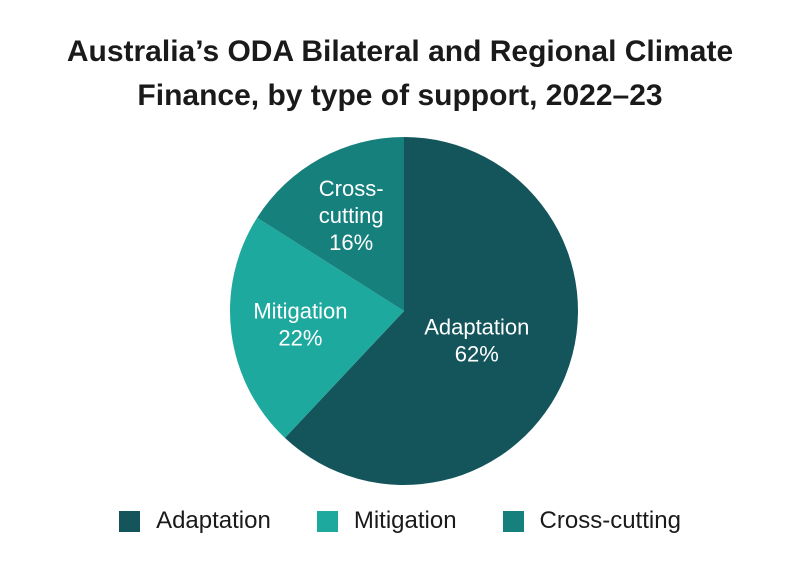 The height and width of the screenshot is (583, 800). I want to click on legend-item-cross-cutting: Cross-cutting, so click(591, 521).